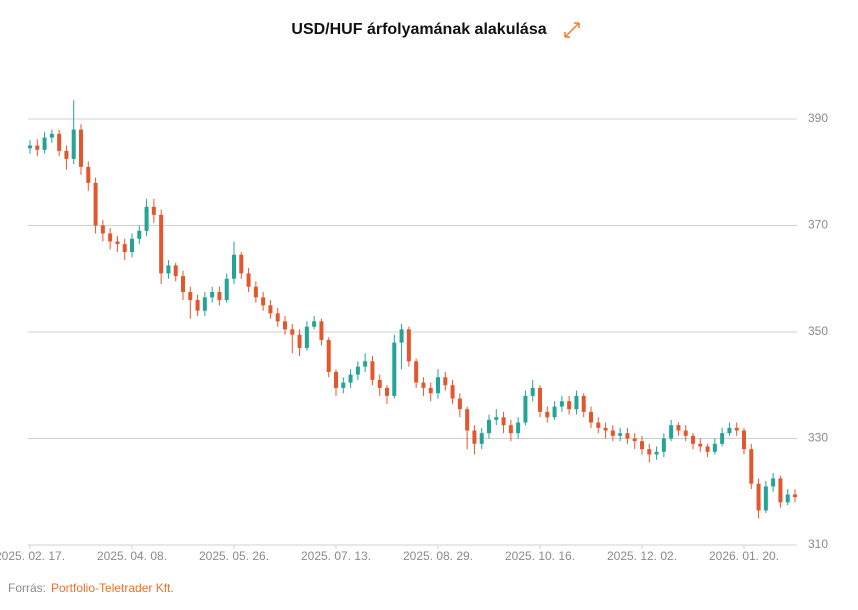 This screenshot has height=610, width=858. I want to click on expand-icon, so click(572, 30).